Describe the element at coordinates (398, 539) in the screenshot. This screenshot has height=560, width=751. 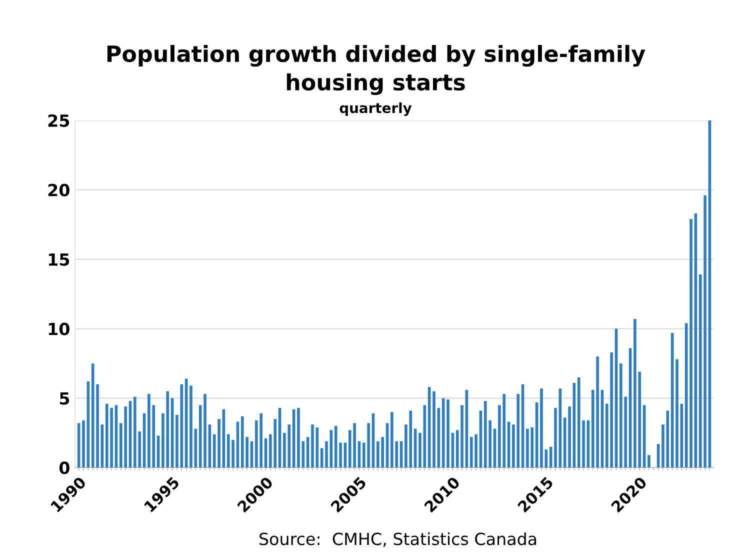
I see `source-note: Source: CMHC, Statistics Canada` at that location.